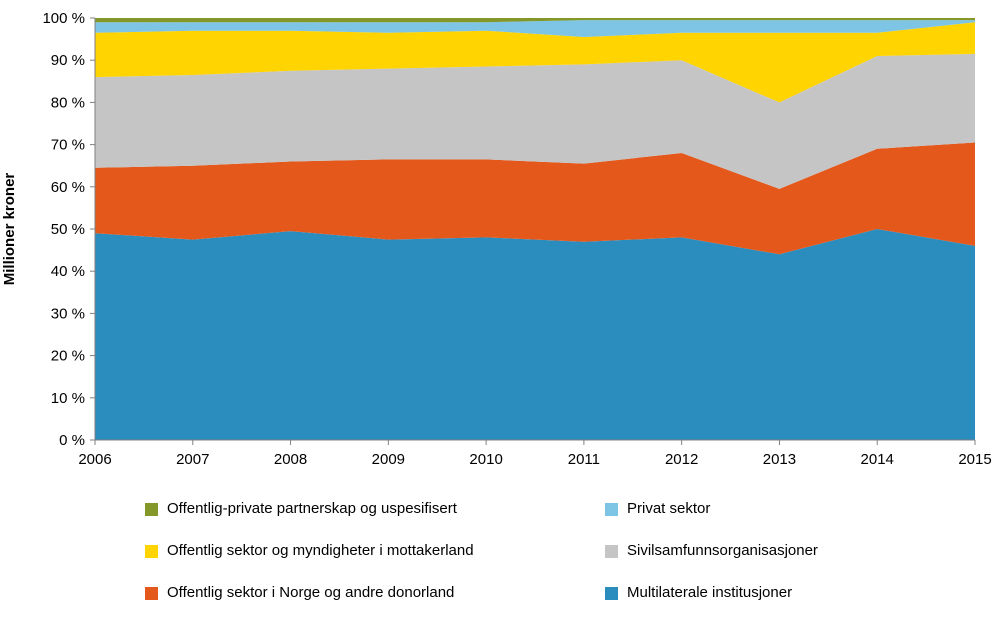 Image resolution: width=1000 pixels, height=621 pixels. I want to click on y-tick-label: 90 %, so click(68, 60).